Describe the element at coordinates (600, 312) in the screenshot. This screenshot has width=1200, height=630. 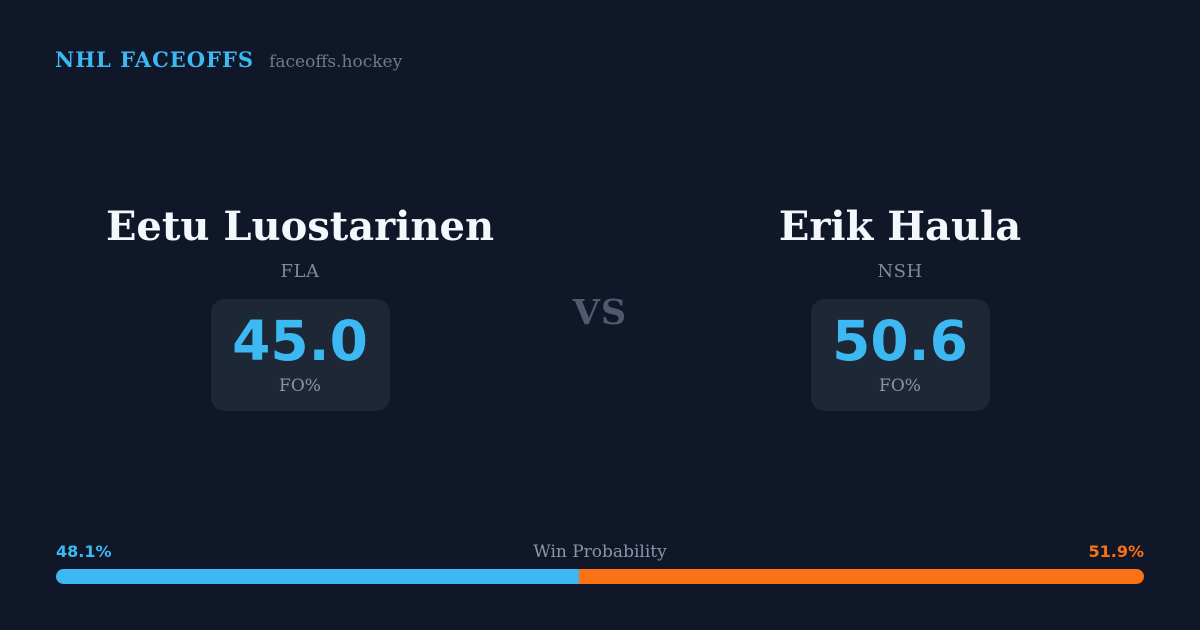
I see `vs-label: VS` at that location.